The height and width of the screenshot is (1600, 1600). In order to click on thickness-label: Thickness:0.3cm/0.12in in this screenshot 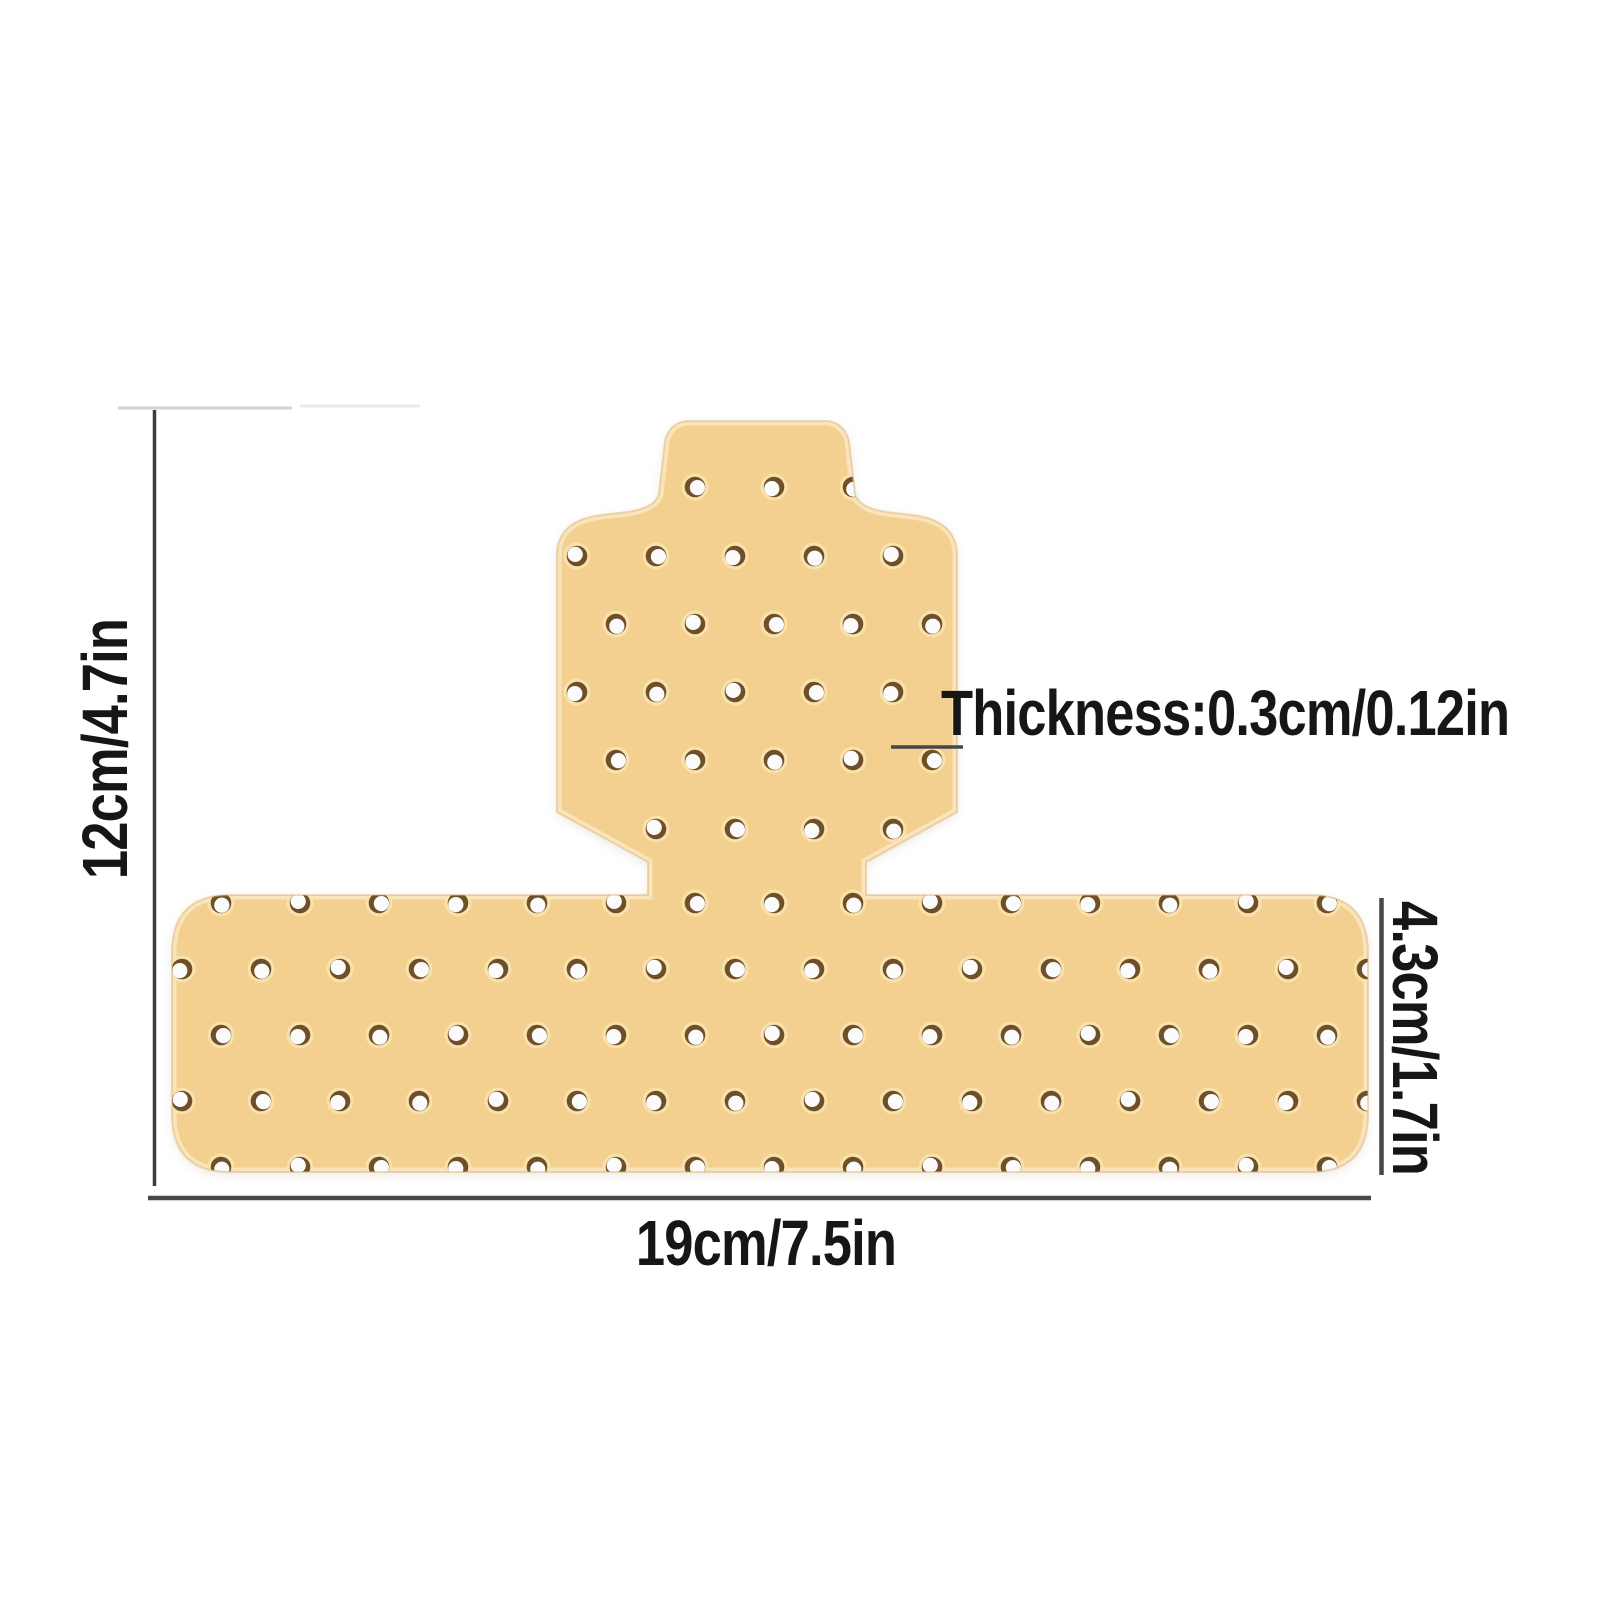, I will do `click(1225, 713)`.